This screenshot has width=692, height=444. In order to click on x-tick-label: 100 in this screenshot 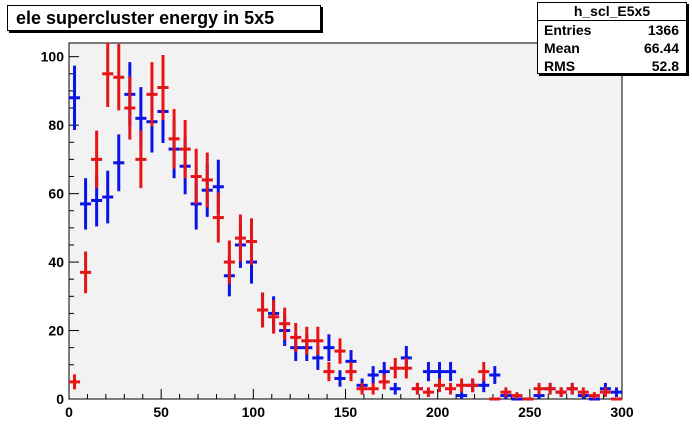, I will do `click(254, 412)`.